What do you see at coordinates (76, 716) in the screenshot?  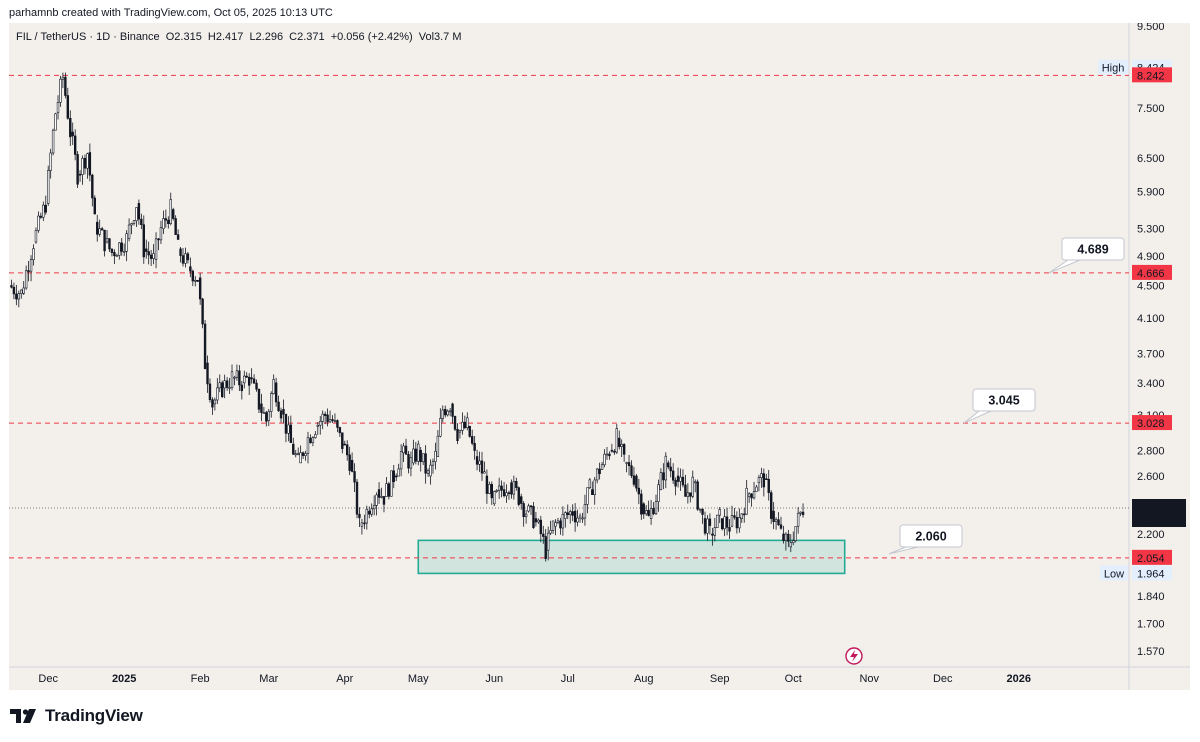 I see `tradingview-logo: TradingView` at bounding box center [76, 716].